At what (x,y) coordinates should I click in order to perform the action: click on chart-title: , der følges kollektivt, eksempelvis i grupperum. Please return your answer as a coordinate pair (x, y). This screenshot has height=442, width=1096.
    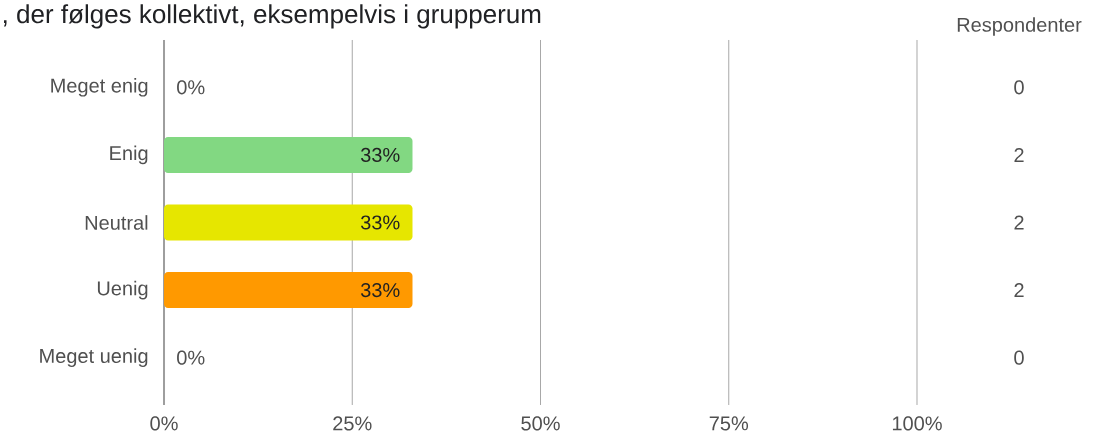
    Looking at the image, I should click on (272, 16).